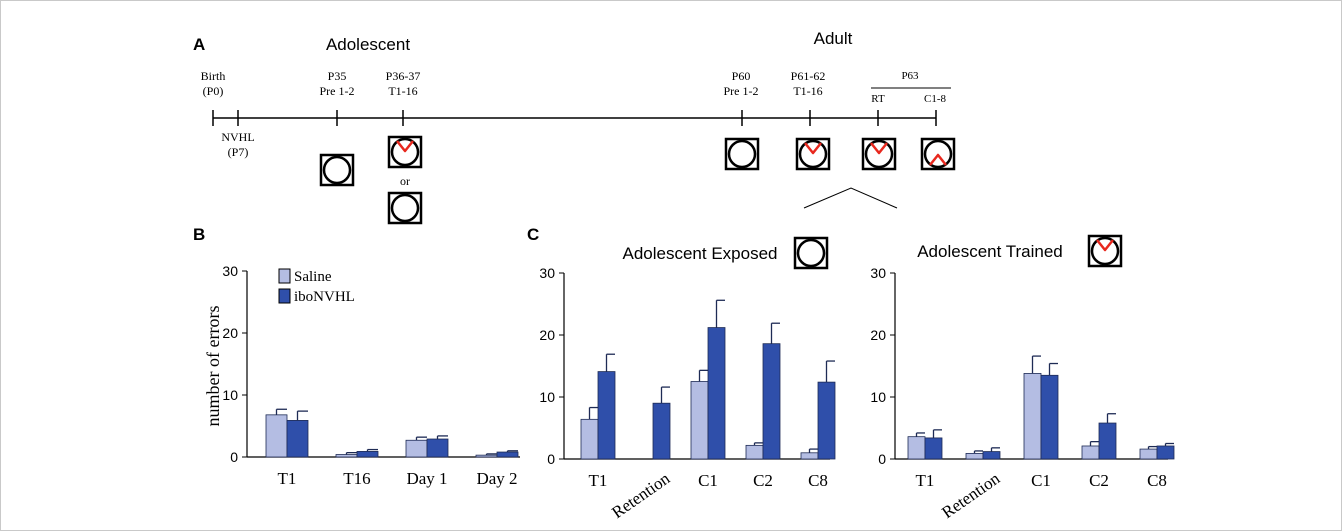 The image size is (1342, 531). What do you see at coordinates (741, 76) in the screenshot?
I see `event-p60-line1: P60` at bounding box center [741, 76].